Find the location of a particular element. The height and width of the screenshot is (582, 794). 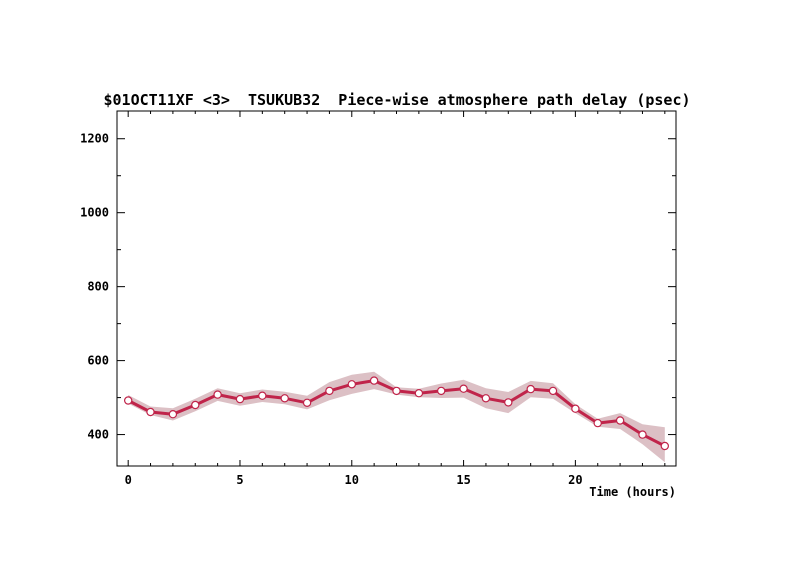

series-layer is located at coordinates (396, 413).